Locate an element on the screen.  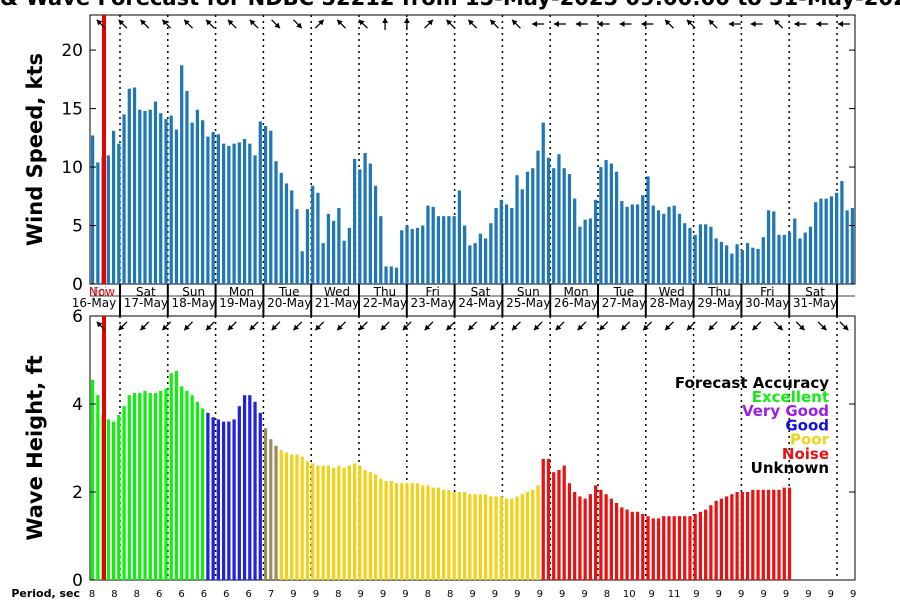
day-date-label: 19-May is located at coordinates (241, 303).